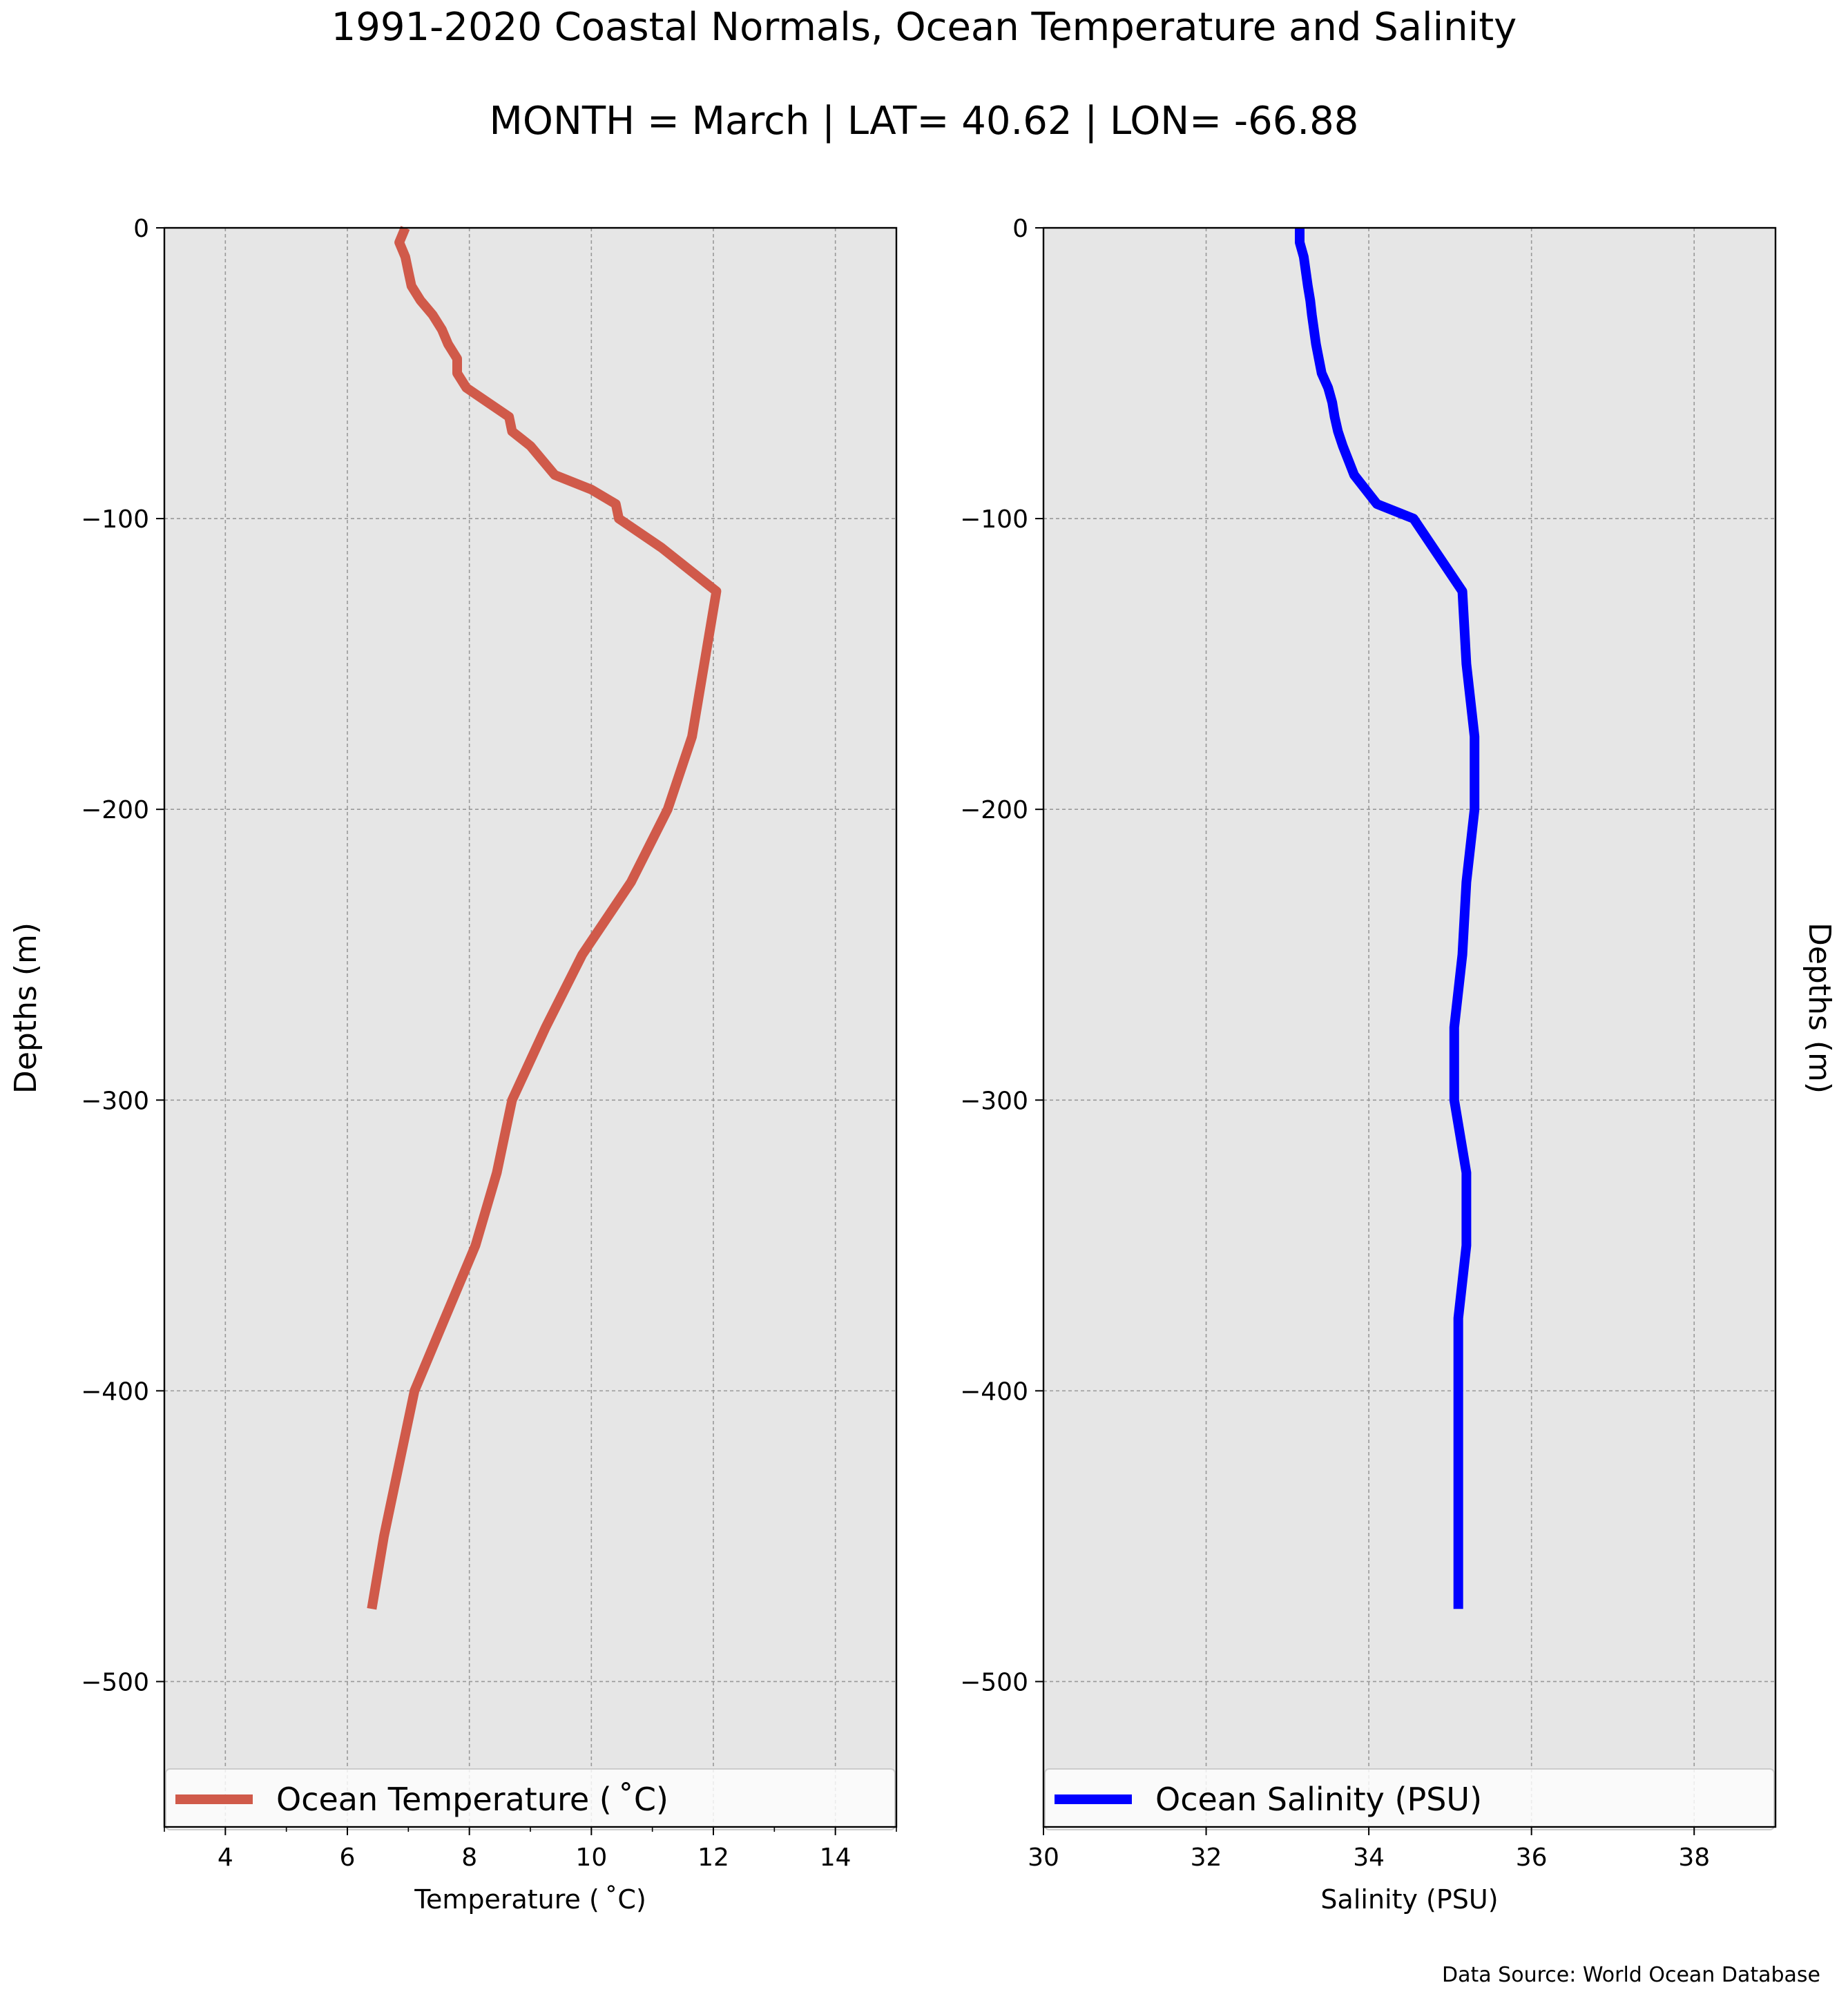  I want to click on temperature-xlabel: Temperature ( ˚C), so click(530, 1900).